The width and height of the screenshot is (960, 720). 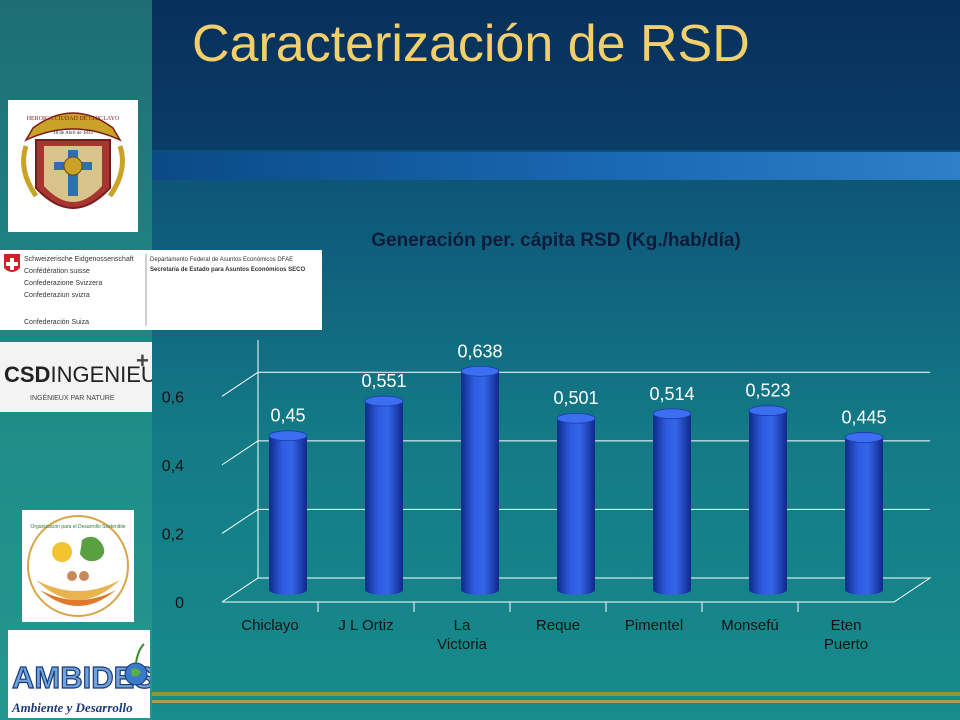 I want to click on y-tick-label: 0,4, so click(x=173, y=466).